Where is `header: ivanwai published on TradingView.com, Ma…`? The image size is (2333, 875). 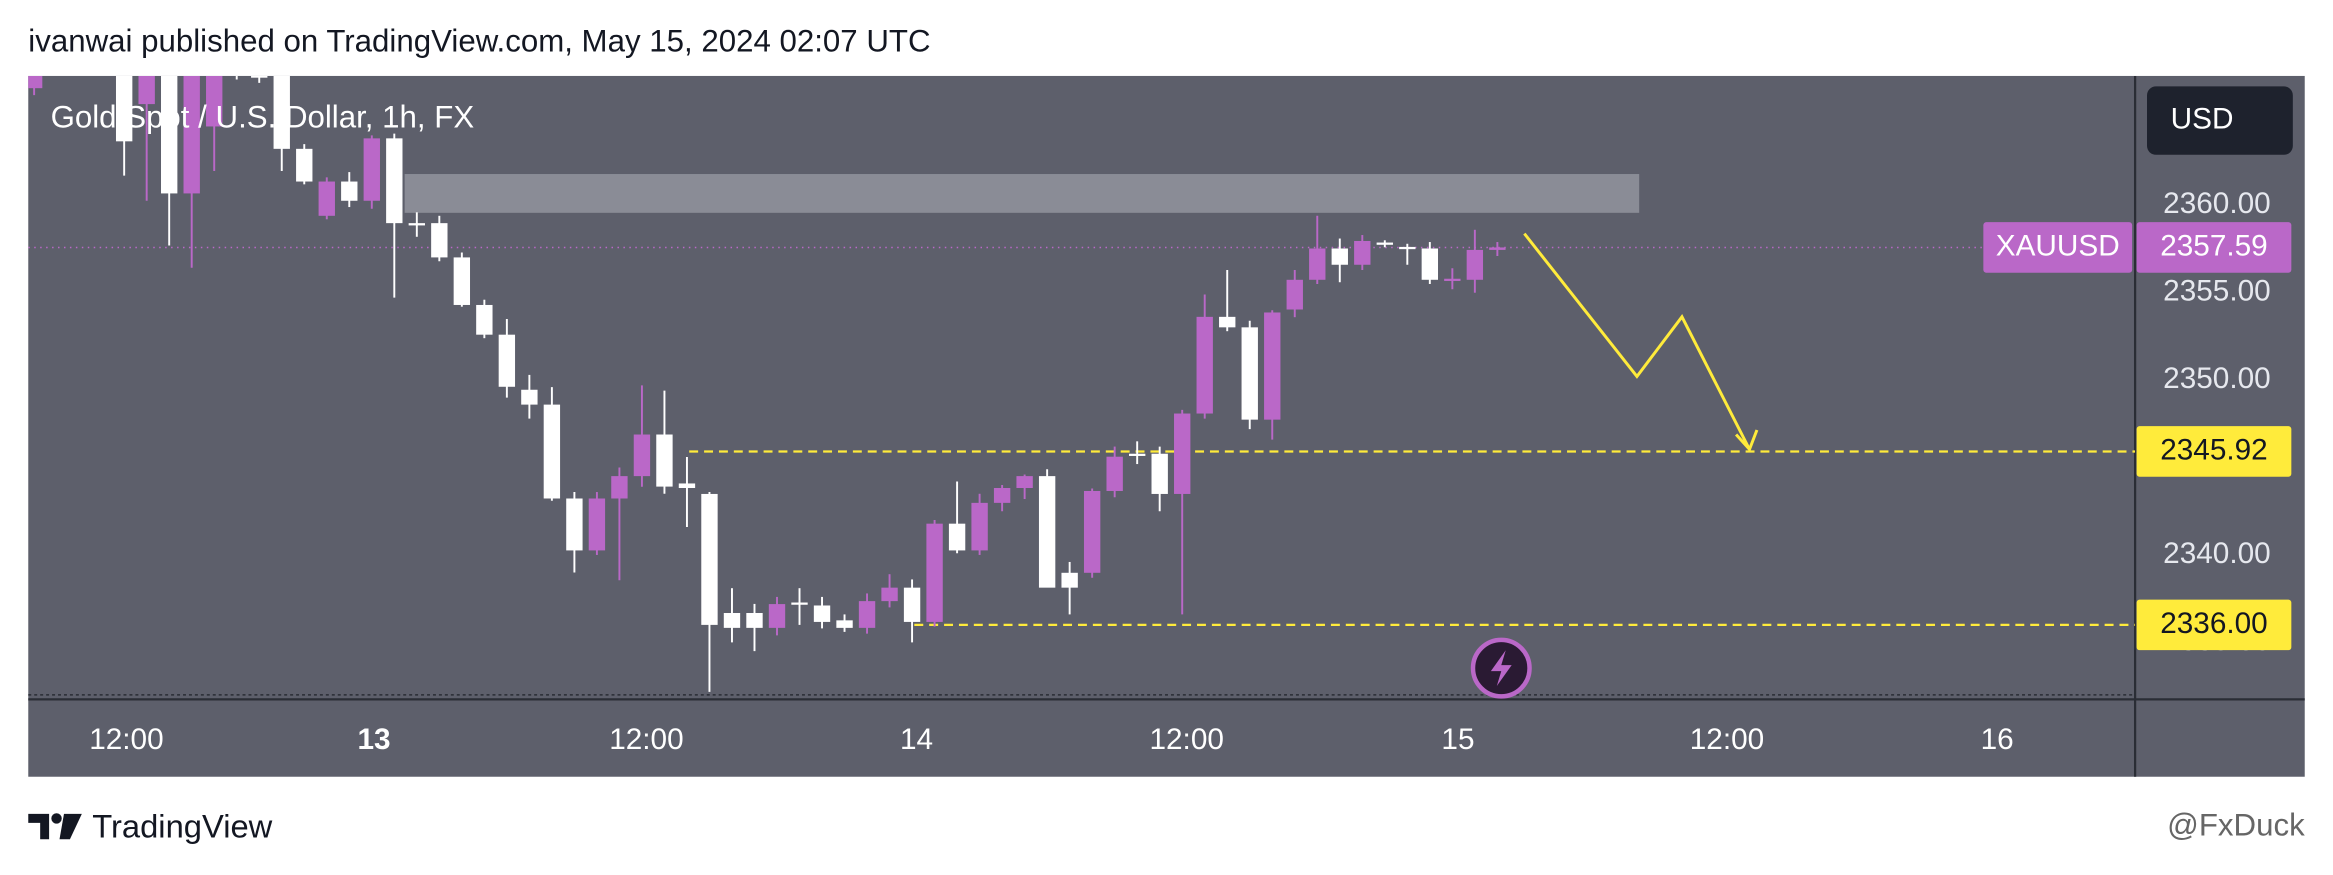 header: ivanwai published on TradingView.com, Ma… is located at coordinates (479, 40).